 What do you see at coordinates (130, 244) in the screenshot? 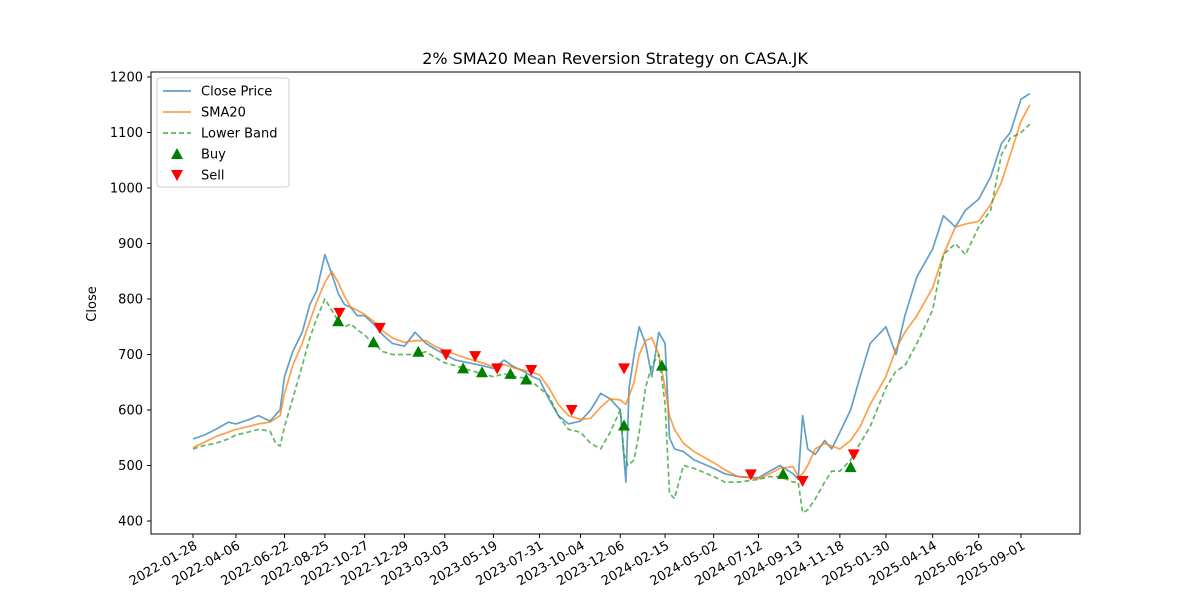
I see `y-tick-label: 900` at bounding box center [130, 244].